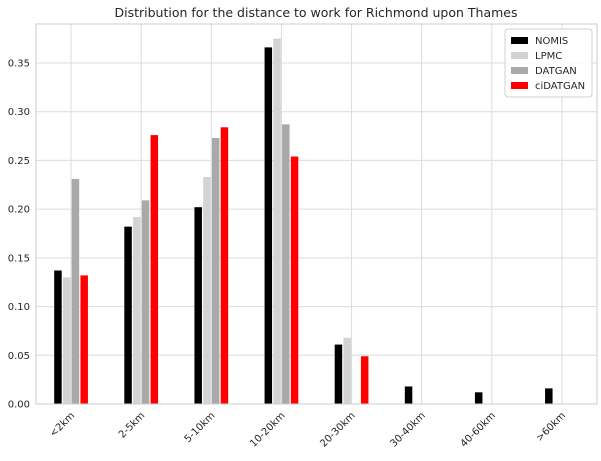 Image resolution: width=601 pixels, height=461 pixels. Describe the element at coordinates (19, 405) in the screenshot. I see `y-tick-label: 0.00` at that location.